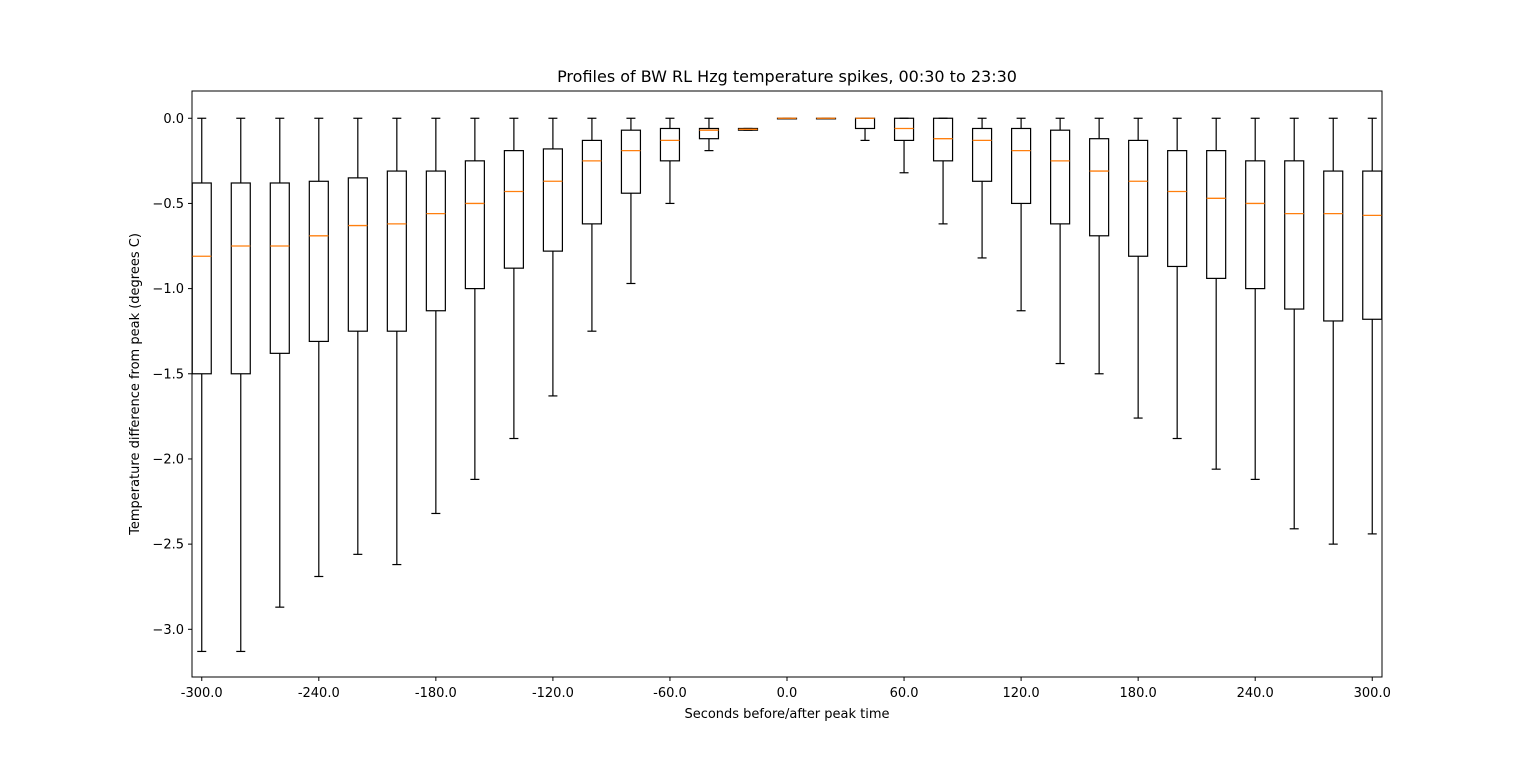 The width and height of the screenshot is (1536, 761). Describe the element at coordinates (670, 693) in the screenshot. I see `x-tick-label: -60.0` at that location.